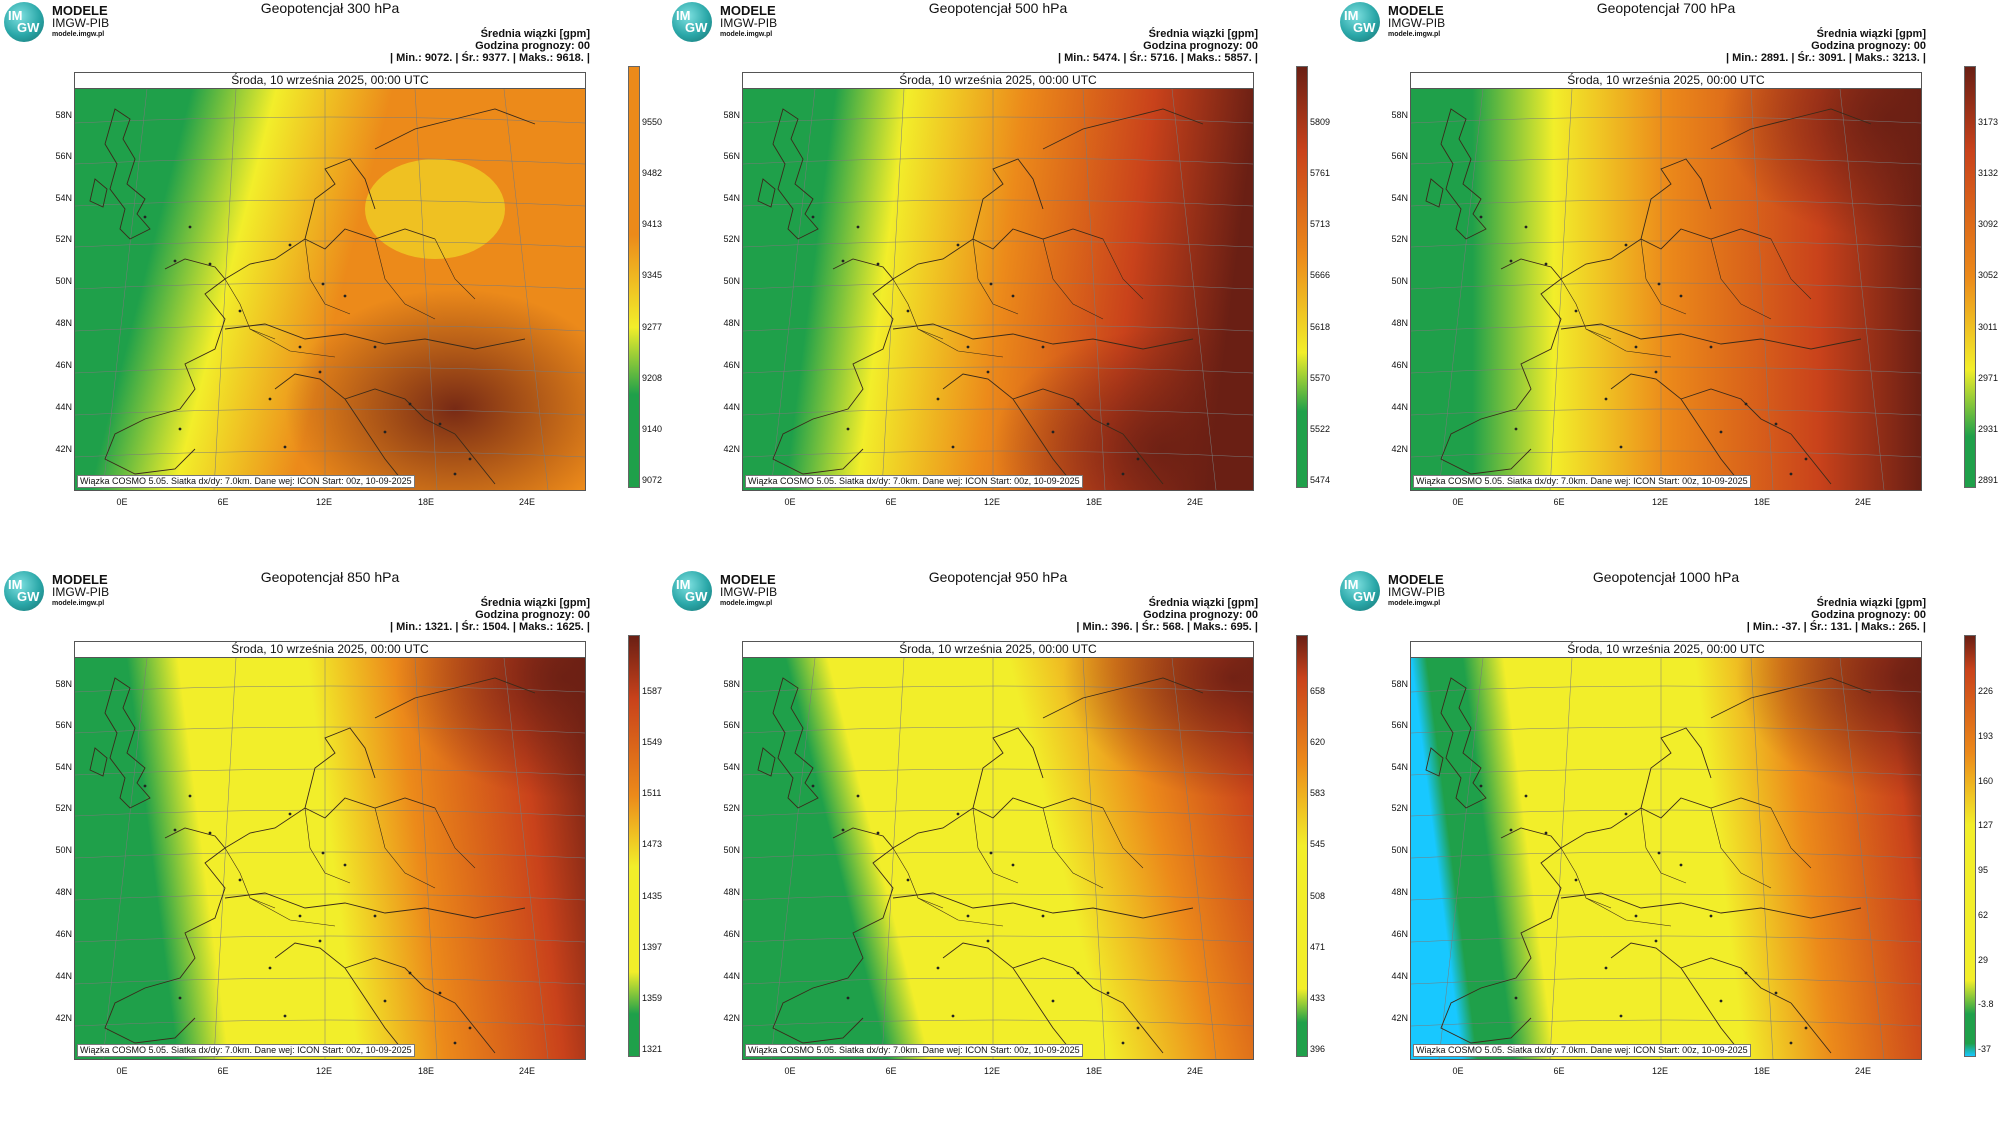 The width and height of the screenshot is (2000, 1137). I want to click on imgw-logo-icon: IM GW, so click(24, 591).